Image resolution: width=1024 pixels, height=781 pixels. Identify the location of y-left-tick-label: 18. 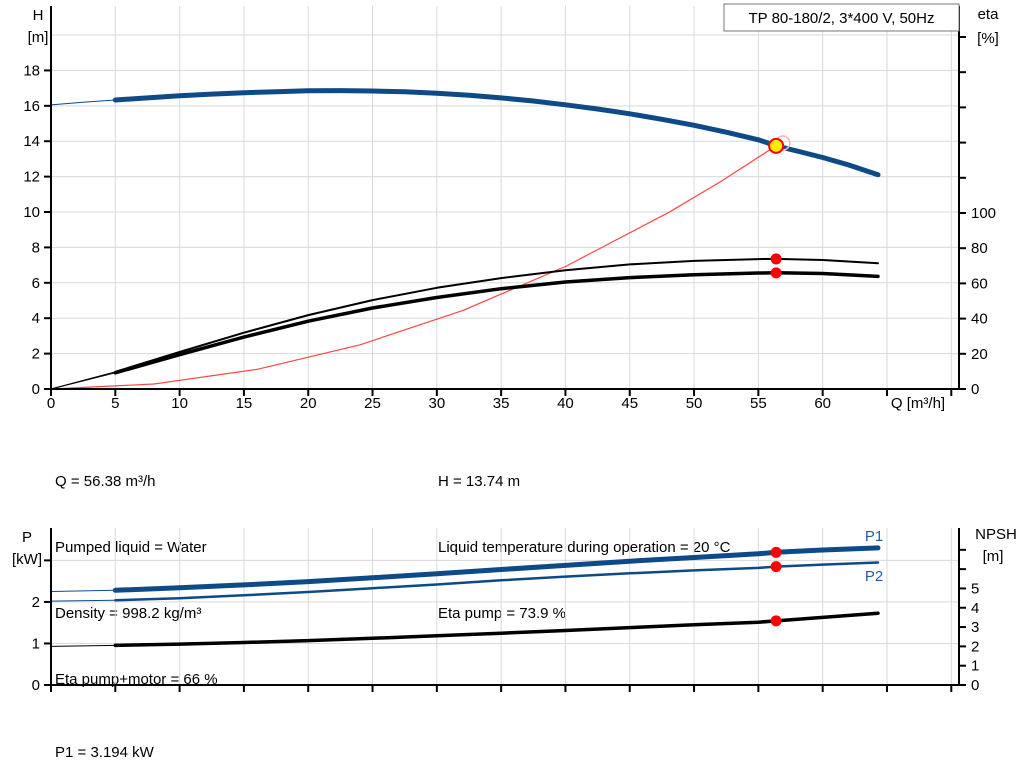
(31, 70).